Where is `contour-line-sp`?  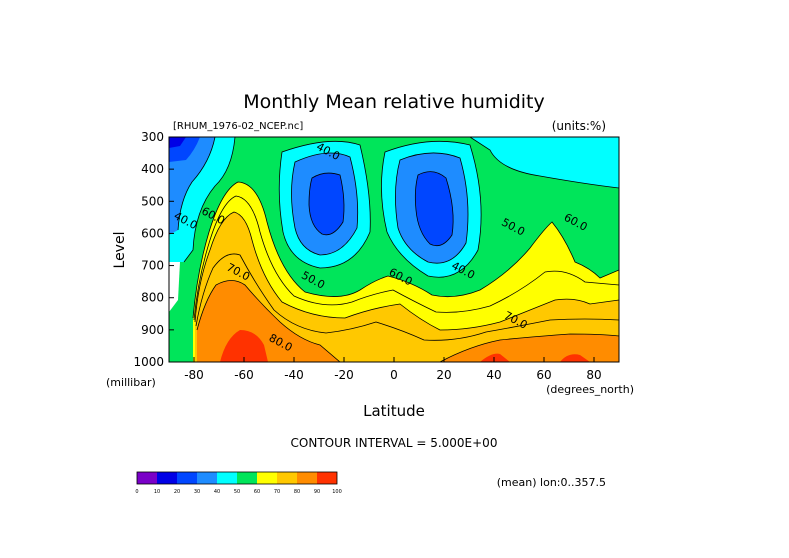
contour-line-sp is located at coordinates (209, 200).